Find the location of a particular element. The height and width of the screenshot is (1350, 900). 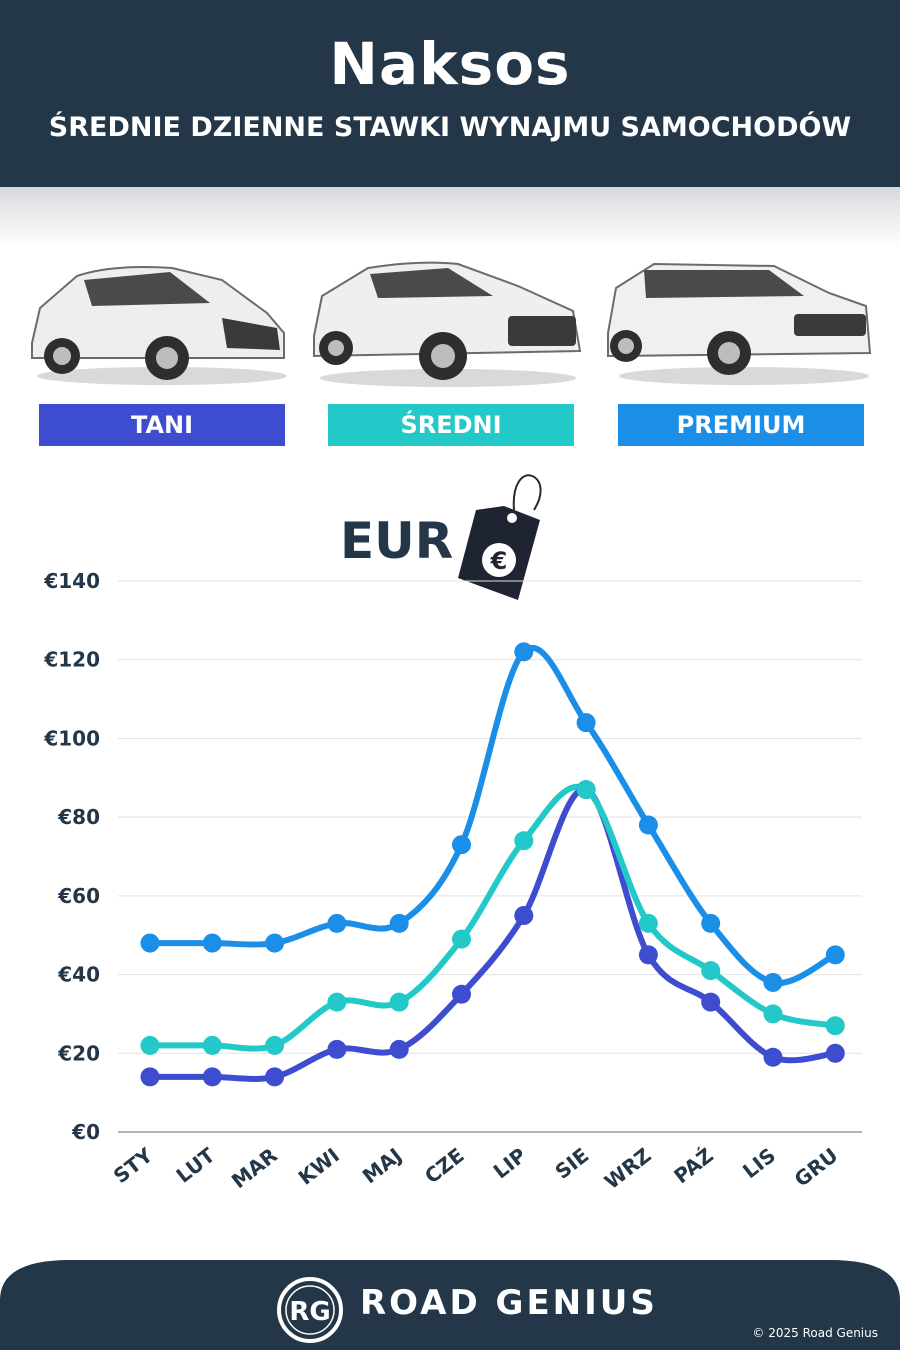

x-tick-label: MAJ is located at coordinates (382, 1165).